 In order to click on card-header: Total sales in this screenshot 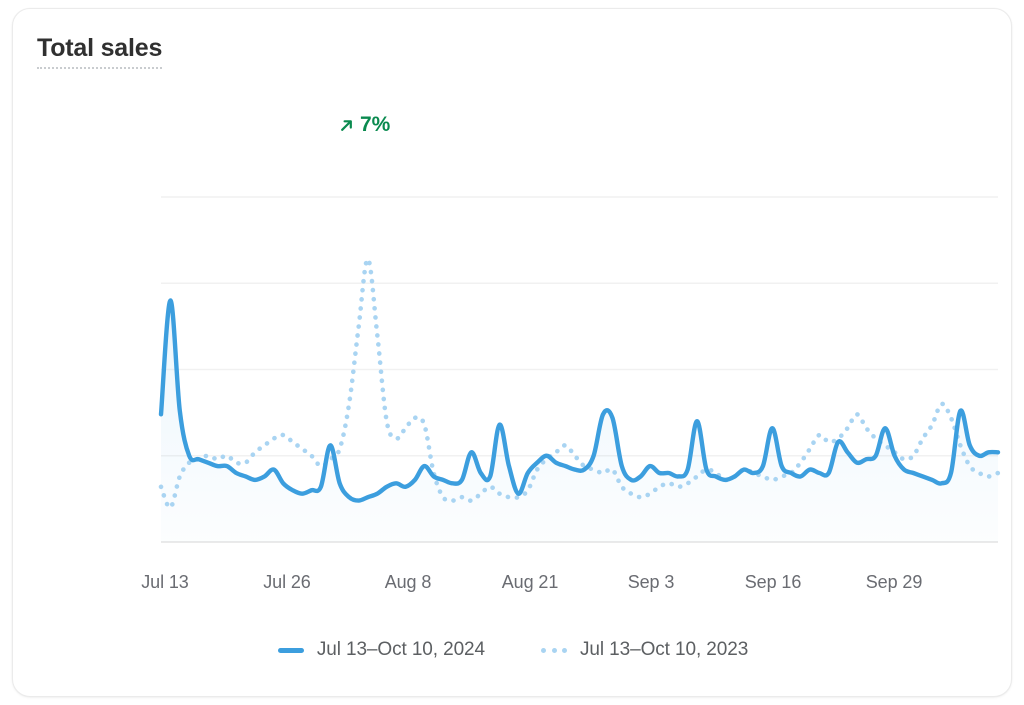, I will do `click(99, 51)`.